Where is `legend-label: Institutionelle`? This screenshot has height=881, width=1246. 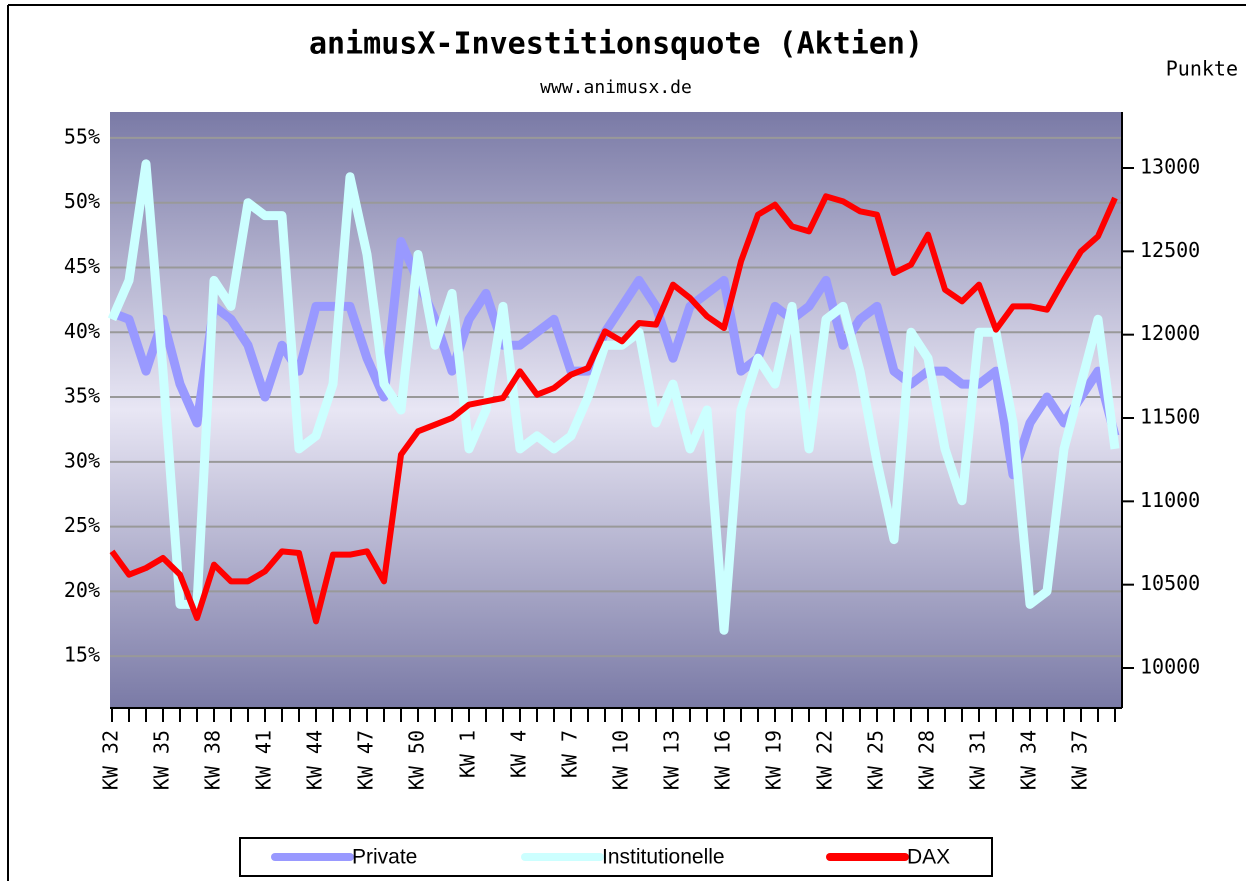 legend-label: Institutionelle is located at coordinates (663, 857).